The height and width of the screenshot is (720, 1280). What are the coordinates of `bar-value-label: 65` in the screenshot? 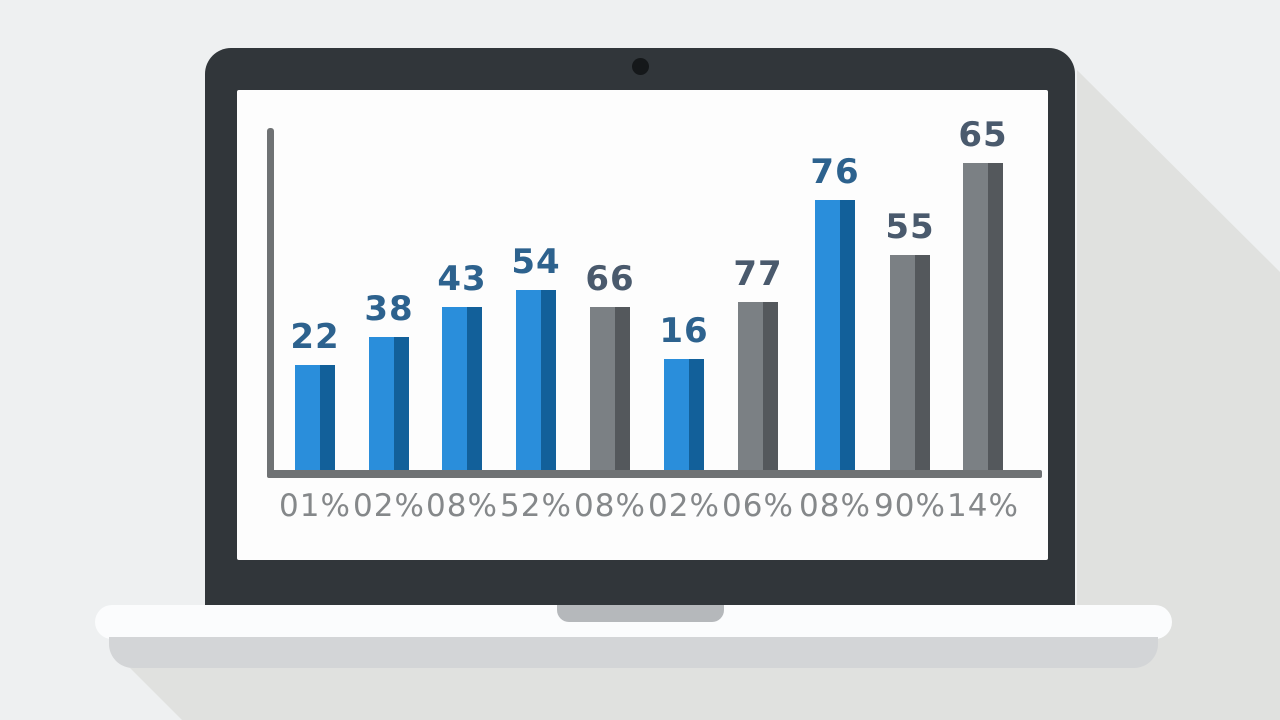 It's located at (983, 135).